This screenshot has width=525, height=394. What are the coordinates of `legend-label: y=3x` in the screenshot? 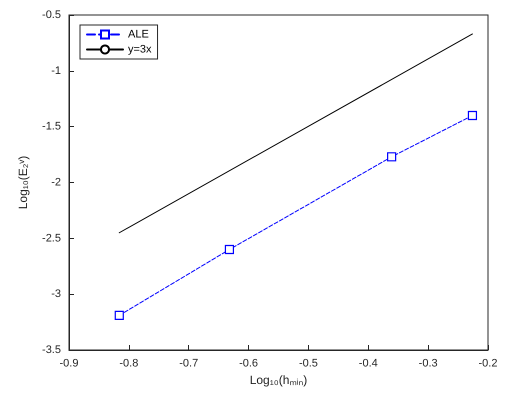 It's located at (140, 50).